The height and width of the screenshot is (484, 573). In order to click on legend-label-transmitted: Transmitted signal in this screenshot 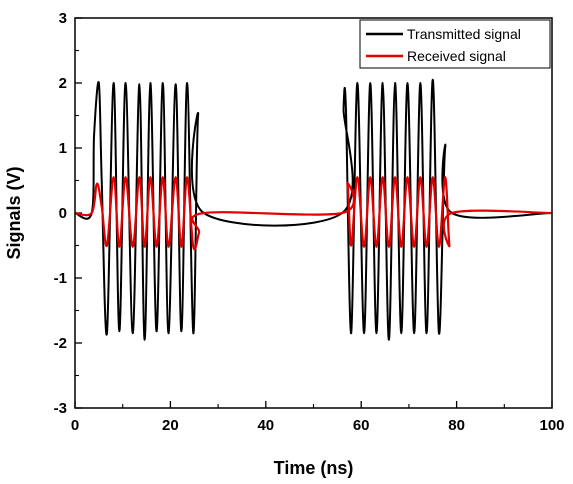, I will do `click(464, 34)`.